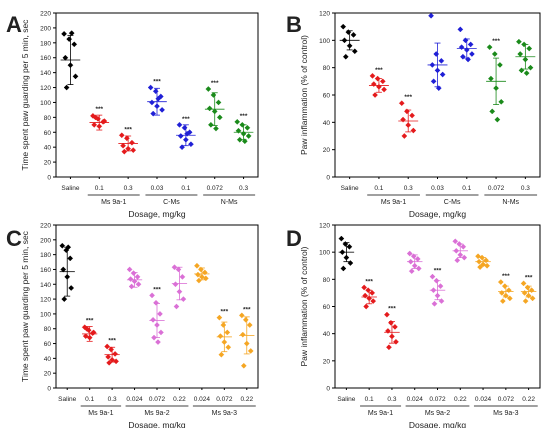  What do you see at coordinates (380, 413) in the screenshot?
I see `group-label: Ms 9a-1` at bounding box center [380, 413].